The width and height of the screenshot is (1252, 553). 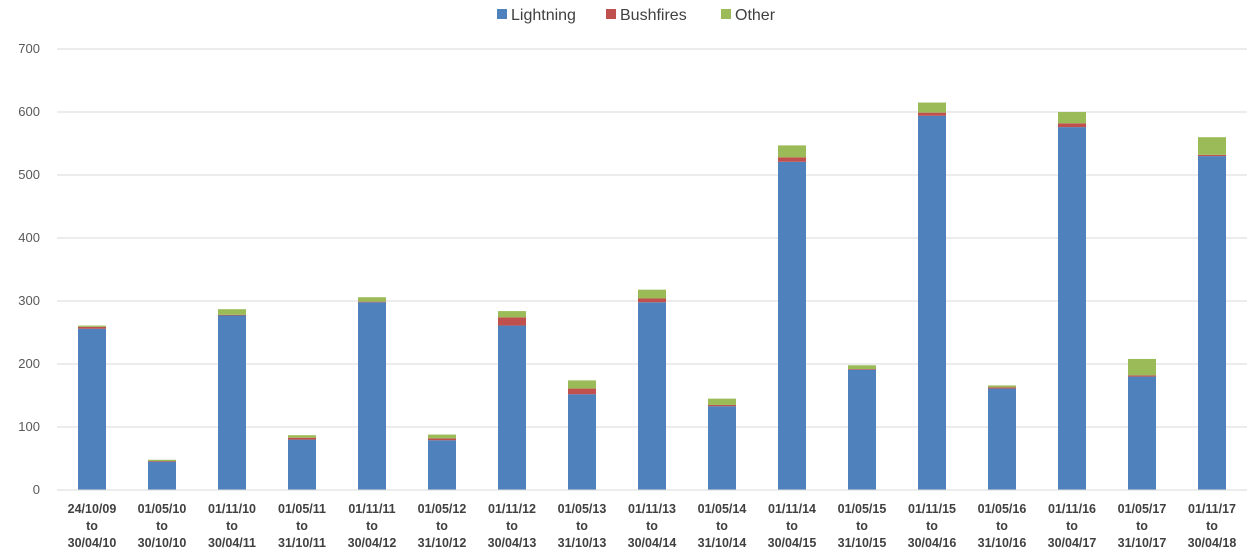 What do you see at coordinates (1002, 543) in the screenshot?
I see `x-category-label-13-line-2: 31/10/16` at bounding box center [1002, 543].